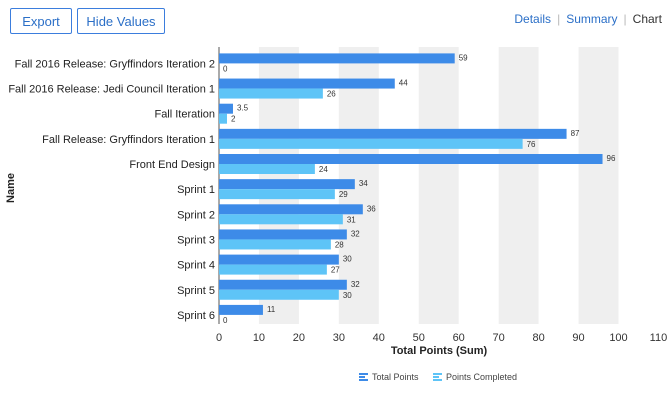 This screenshot has height=406, width=672. I want to click on legend-total-points-label: Total Points, so click(395, 377).